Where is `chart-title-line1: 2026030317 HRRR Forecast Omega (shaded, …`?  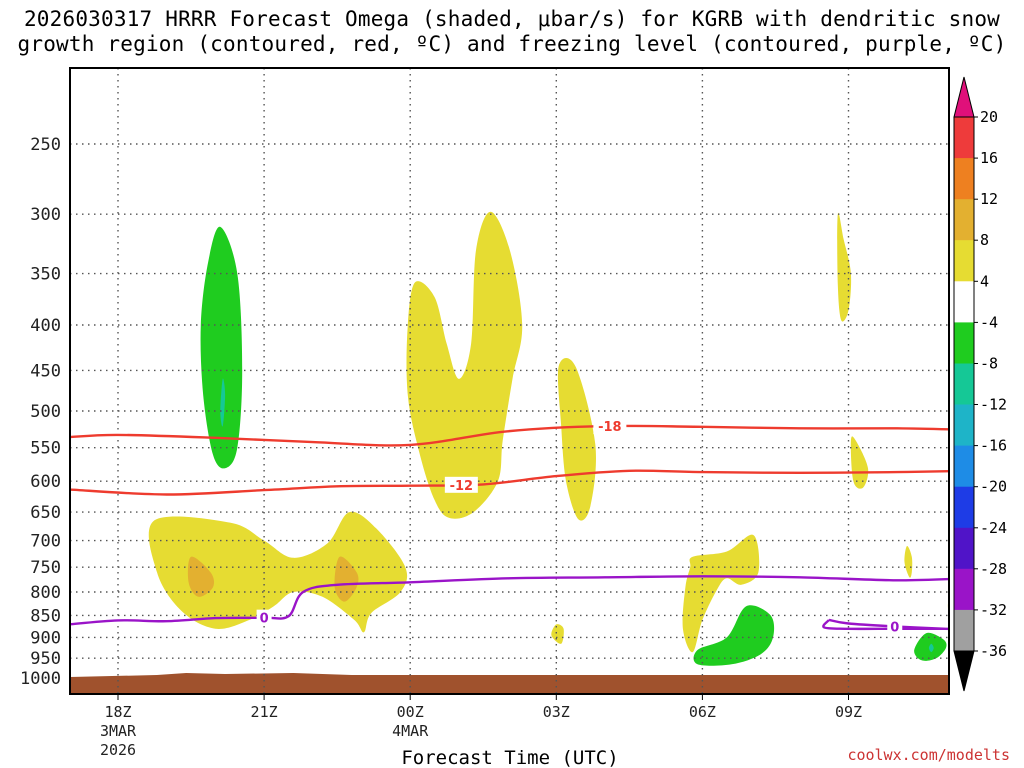
chart-title-line1: 2026030317 HRRR Forecast Omega (shaded, … is located at coordinates (512, 19).